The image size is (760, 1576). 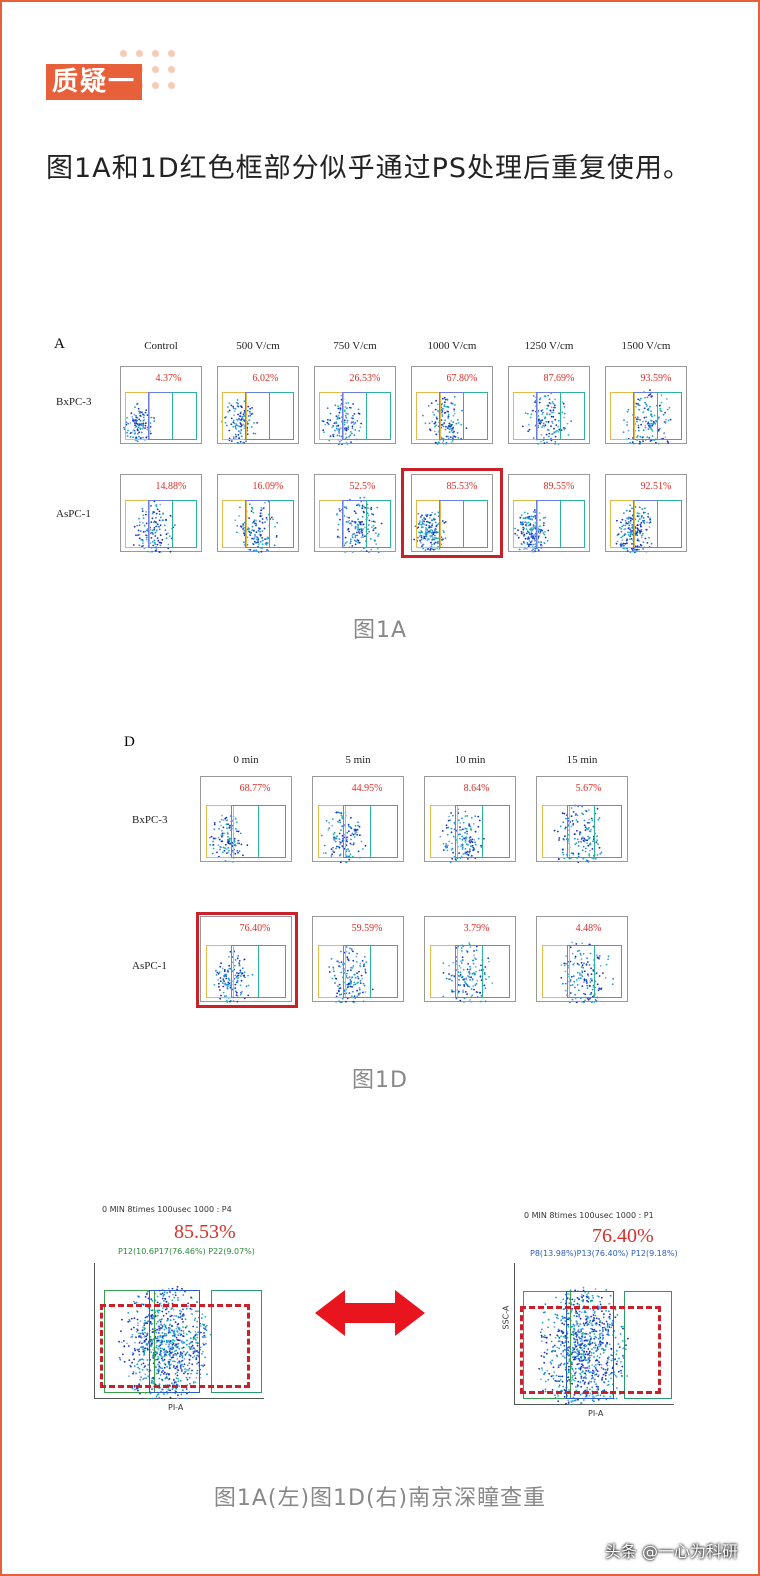 I want to click on fig-d-column-header: 10 min, so click(x=470, y=760).